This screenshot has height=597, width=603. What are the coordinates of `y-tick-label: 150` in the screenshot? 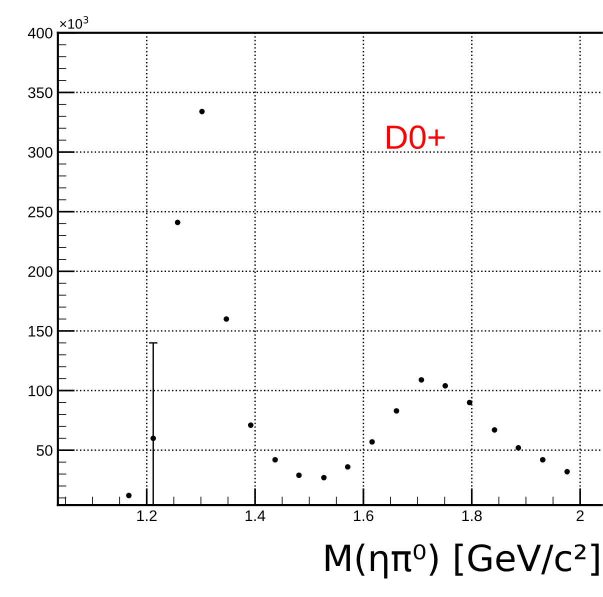 It's located at (40, 331).